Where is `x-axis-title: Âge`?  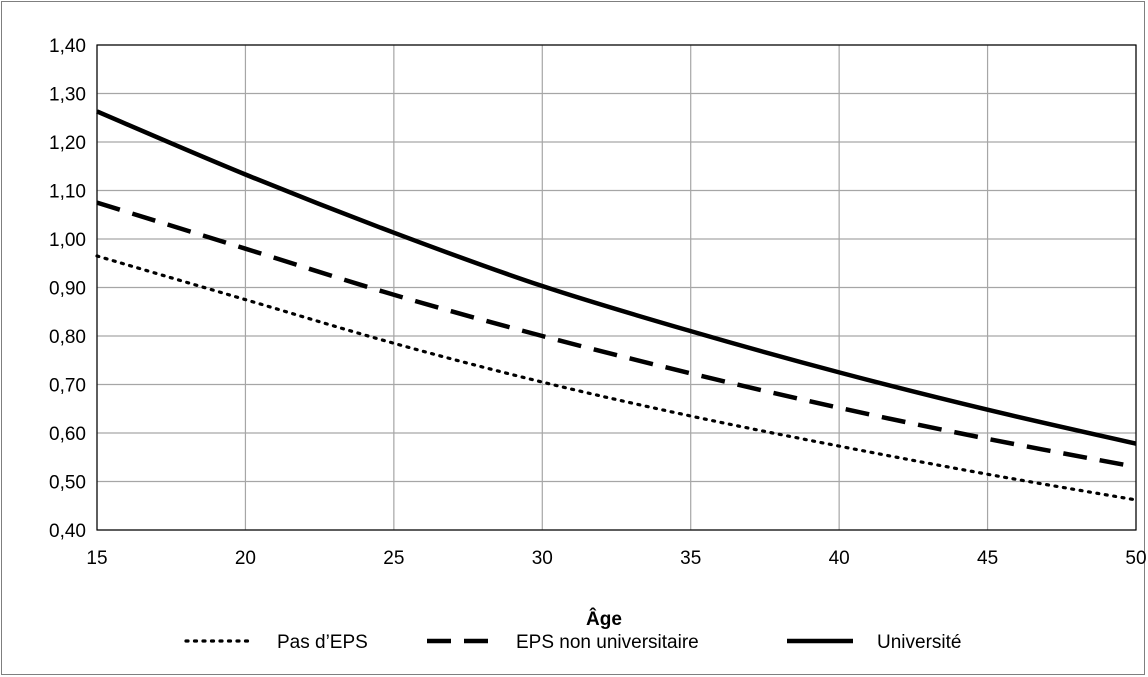 x-axis-title: Âge is located at coordinates (604, 619).